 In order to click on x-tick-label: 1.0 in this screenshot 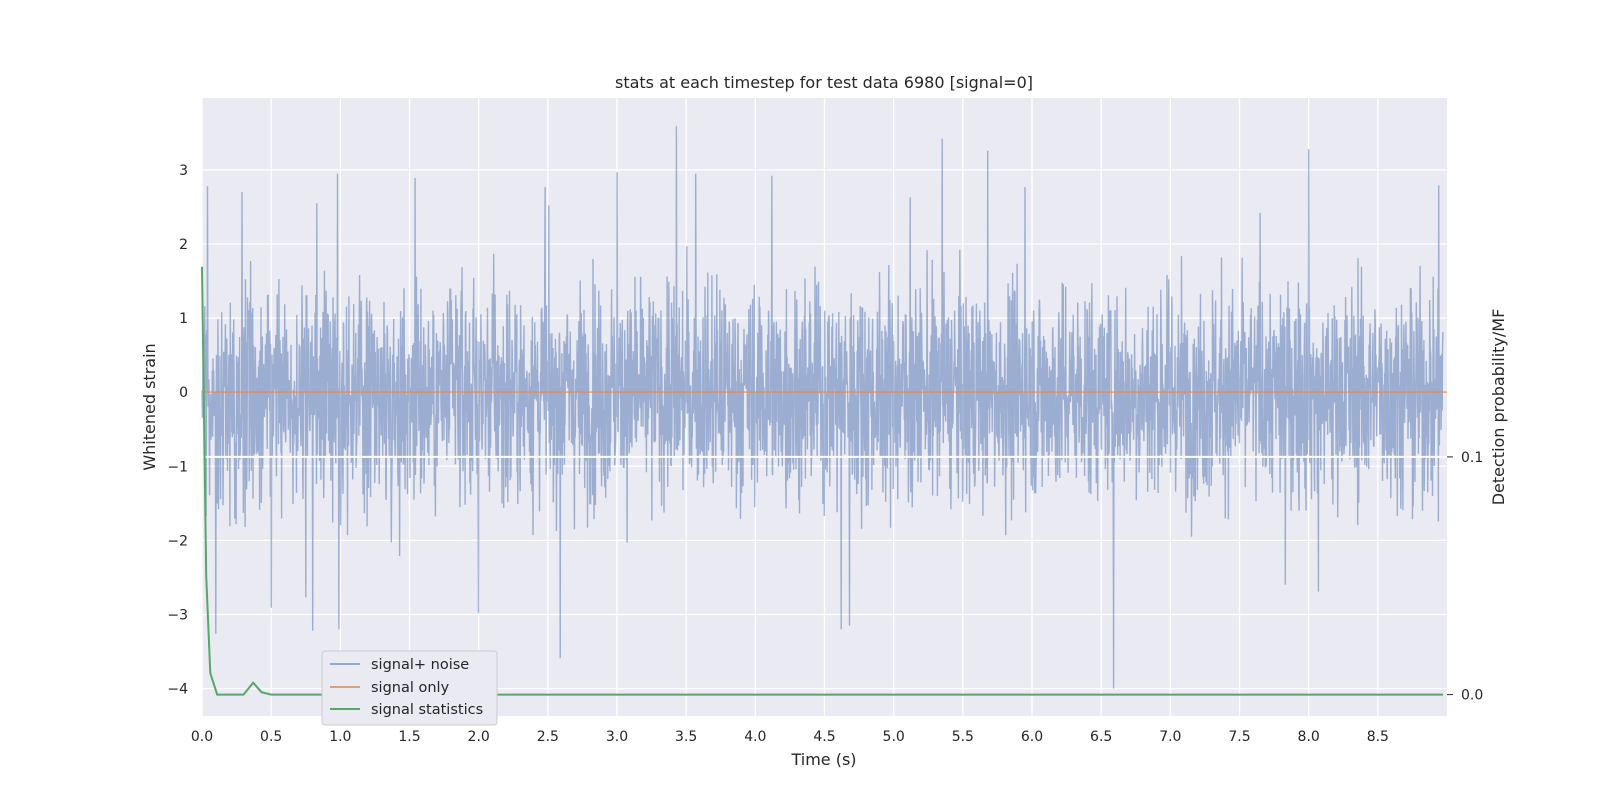, I will do `click(340, 737)`.